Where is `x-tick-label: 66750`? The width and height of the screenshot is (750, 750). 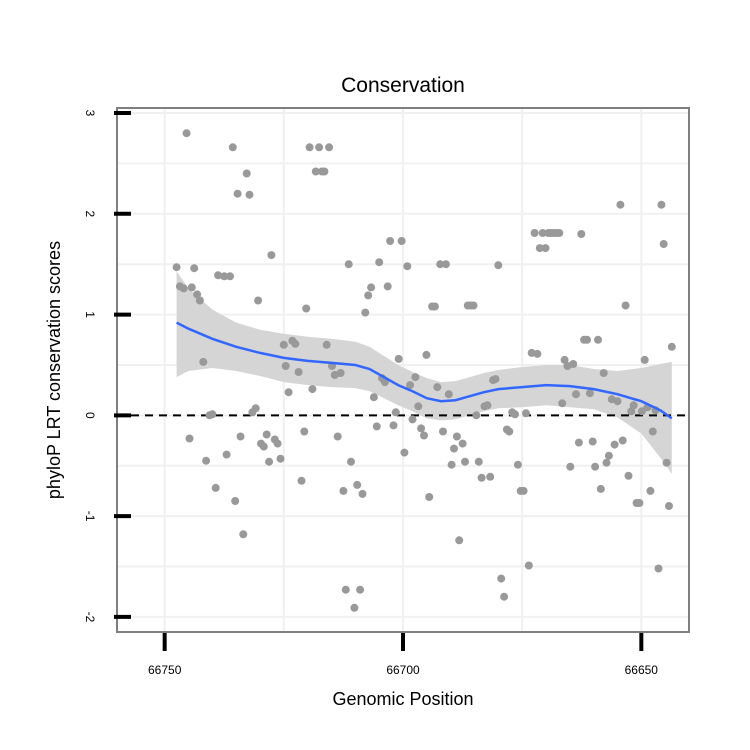
x-tick-label: 66750 is located at coordinates (165, 670).